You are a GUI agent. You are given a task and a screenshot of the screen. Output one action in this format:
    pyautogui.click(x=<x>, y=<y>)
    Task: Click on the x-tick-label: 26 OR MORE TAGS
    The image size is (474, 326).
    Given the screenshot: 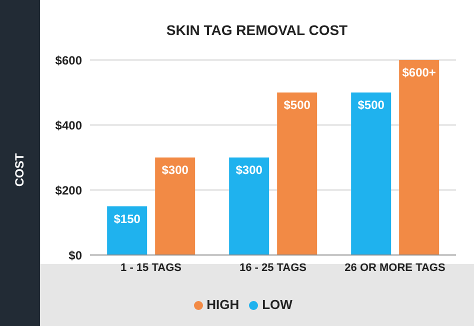 What is the action you would take?
    pyautogui.click(x=395, y=268)
    